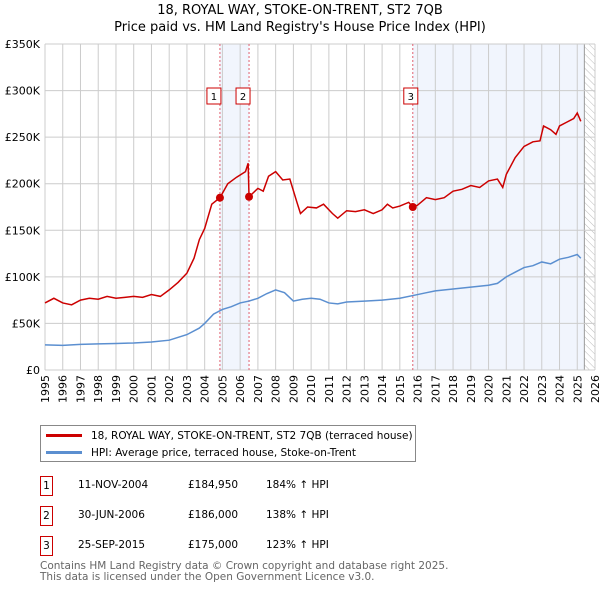 The width and height of the screenshot is (600, 590). I want to click on x-tick-label: 2018, so click(453, 389).